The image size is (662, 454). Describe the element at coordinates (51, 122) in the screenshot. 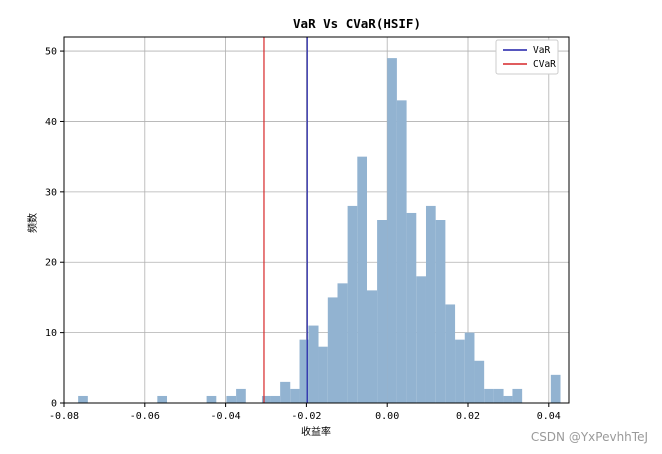

I see `y-tick-label-4: 40` at that location.